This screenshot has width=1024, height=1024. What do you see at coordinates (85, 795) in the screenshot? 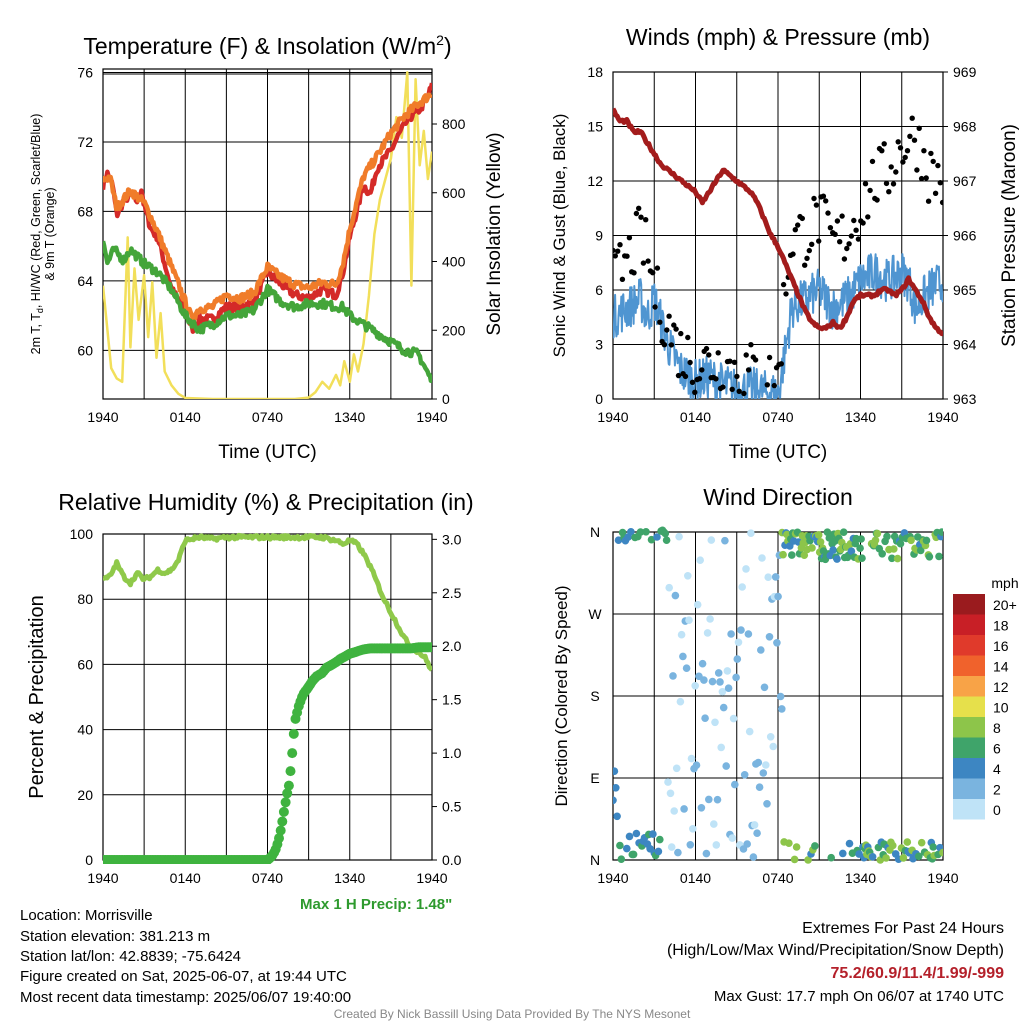
I see `y-left-tick-label: 20` at bounding box center [85, 795].